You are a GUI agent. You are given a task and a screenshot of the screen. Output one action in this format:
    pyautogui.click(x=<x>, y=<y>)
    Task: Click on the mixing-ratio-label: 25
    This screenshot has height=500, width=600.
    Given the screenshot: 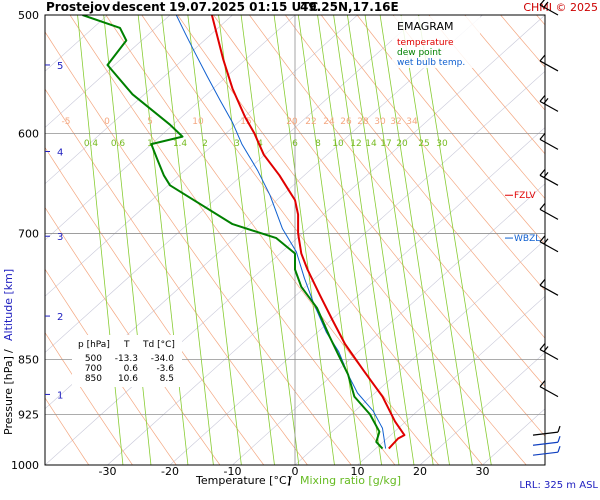 What is the action you would take?
    pyautogui.click(x=423, y=144)
    